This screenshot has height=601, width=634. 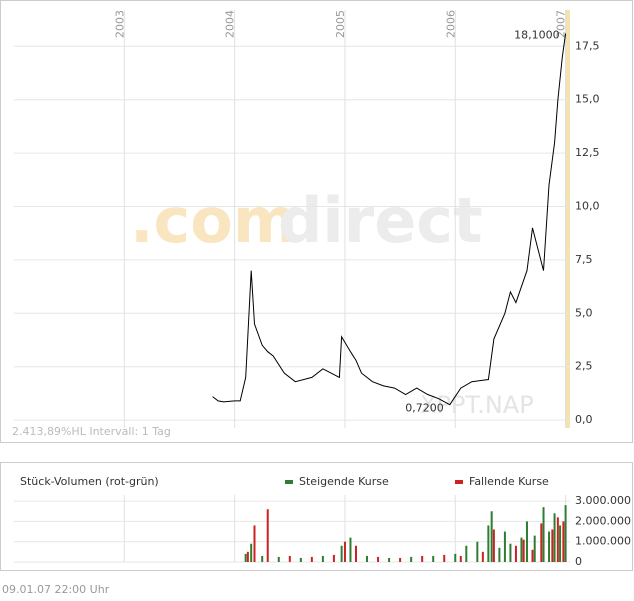 What do you see at coordinates (340, 24) in the screenshot?
I see `x-tick-label: 2005` at bounding box center [340, 24].